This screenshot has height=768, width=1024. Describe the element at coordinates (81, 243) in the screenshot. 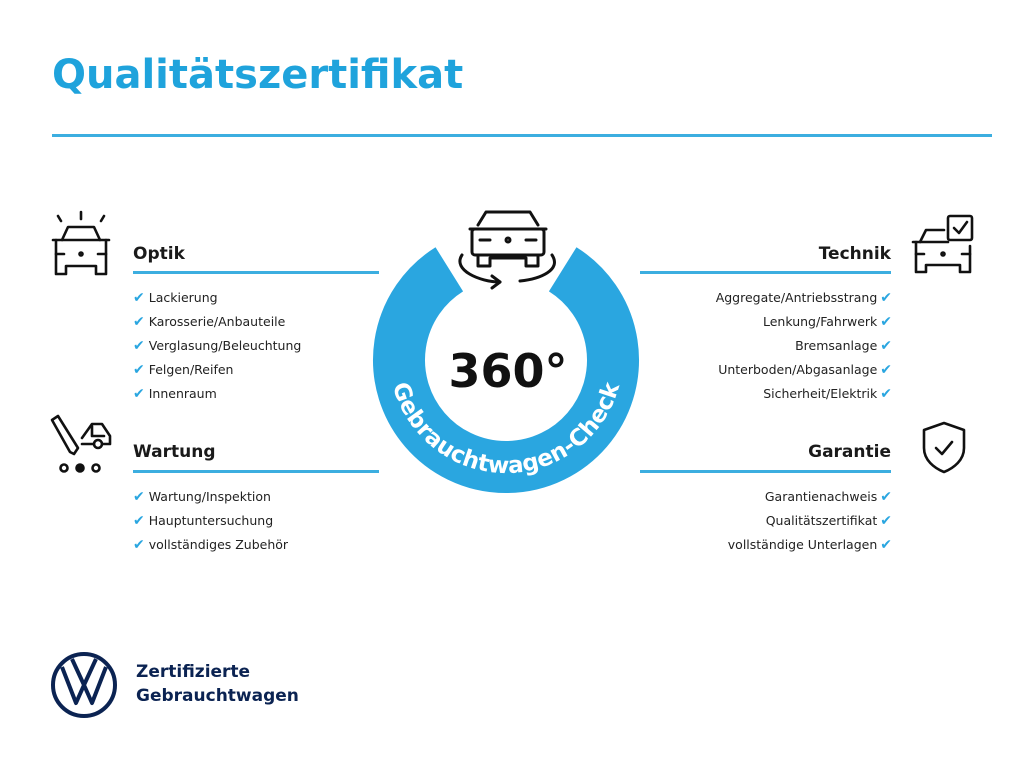

I see `car-lights-icon` at that location.